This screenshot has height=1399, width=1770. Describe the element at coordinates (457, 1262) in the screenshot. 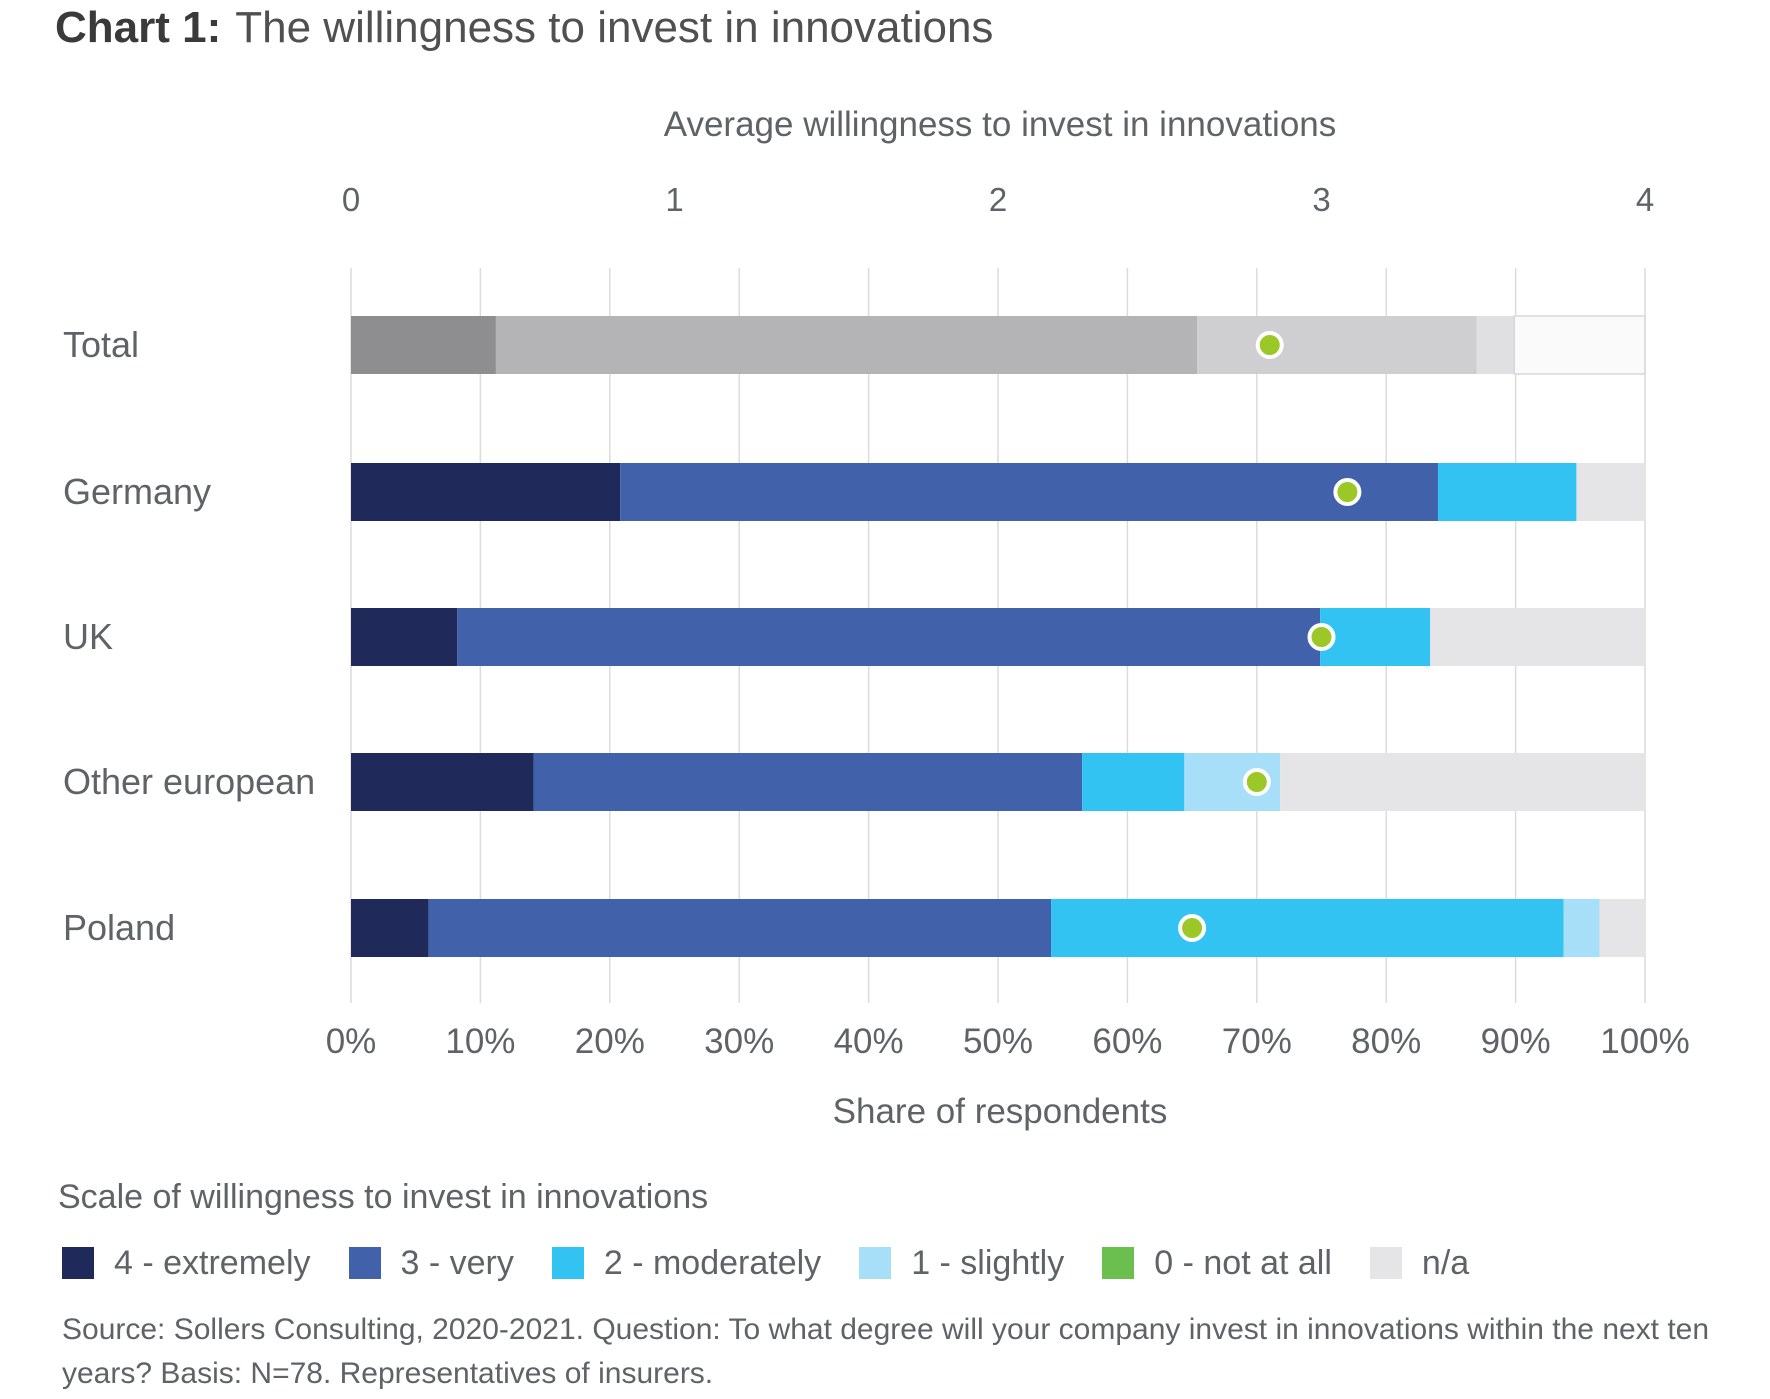

I see `legend-label: 3 - very` at that location.